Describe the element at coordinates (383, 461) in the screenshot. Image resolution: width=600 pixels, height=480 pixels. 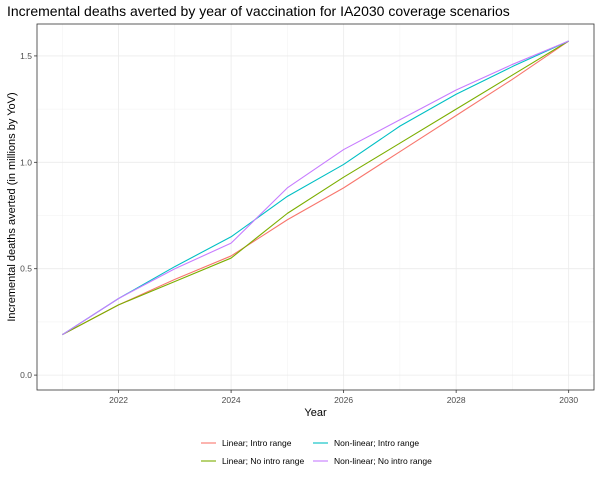
I see `legend-label: Non-linear; No intro range` at that location.